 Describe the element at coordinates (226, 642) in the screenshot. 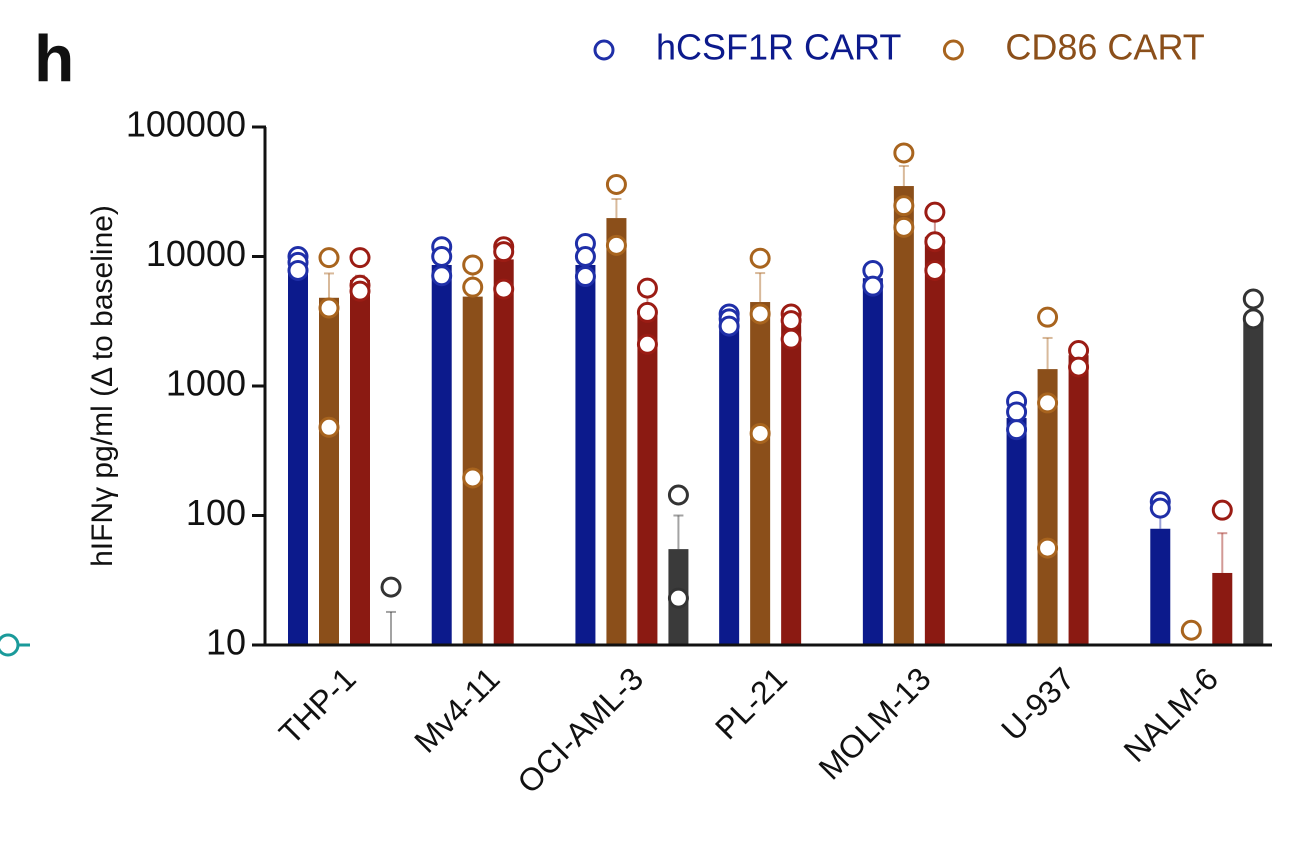

I see `y-tick-label: 10` at that location.